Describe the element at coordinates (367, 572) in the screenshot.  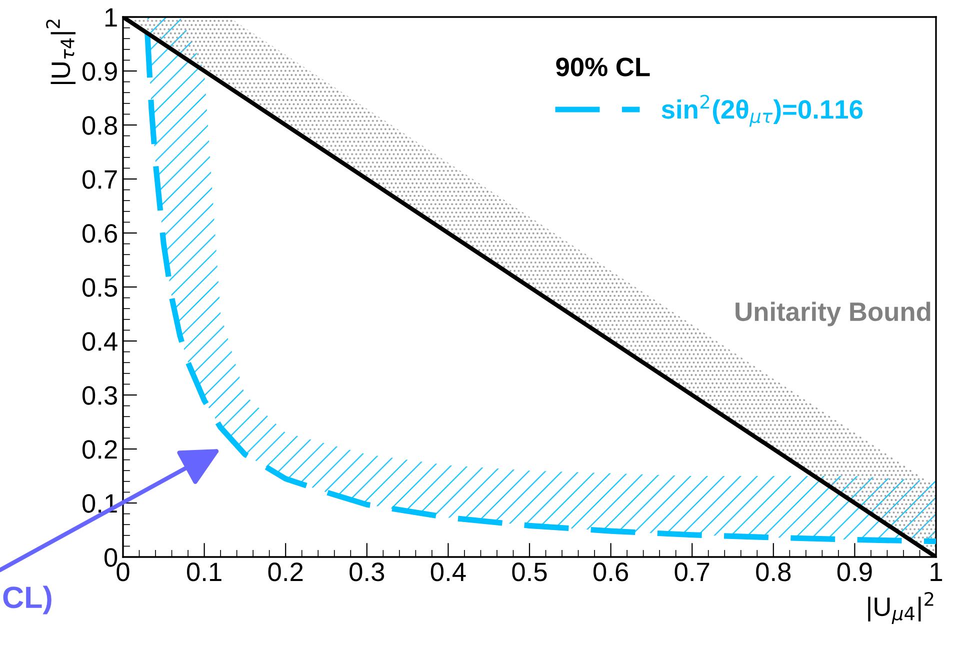
I see `x-tick-label: 0.3` at that location.